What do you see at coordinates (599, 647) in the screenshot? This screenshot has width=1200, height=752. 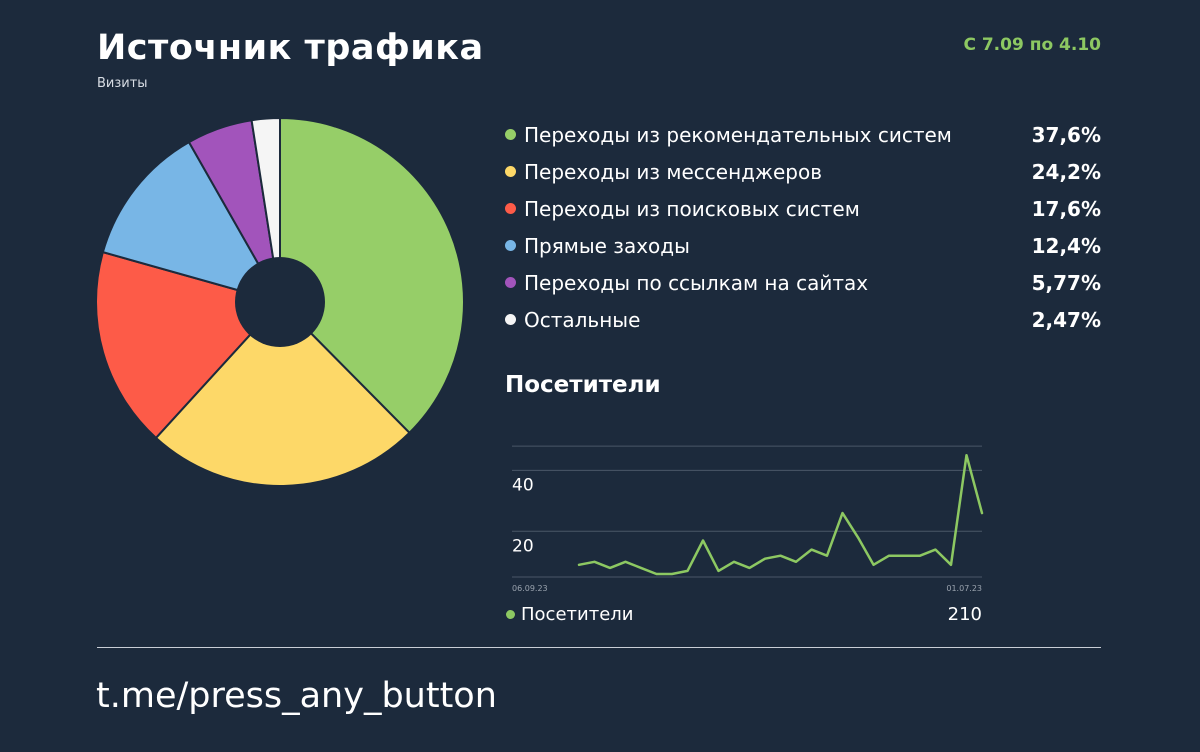 I see `footer-divider` at bounding box center [599, 647].